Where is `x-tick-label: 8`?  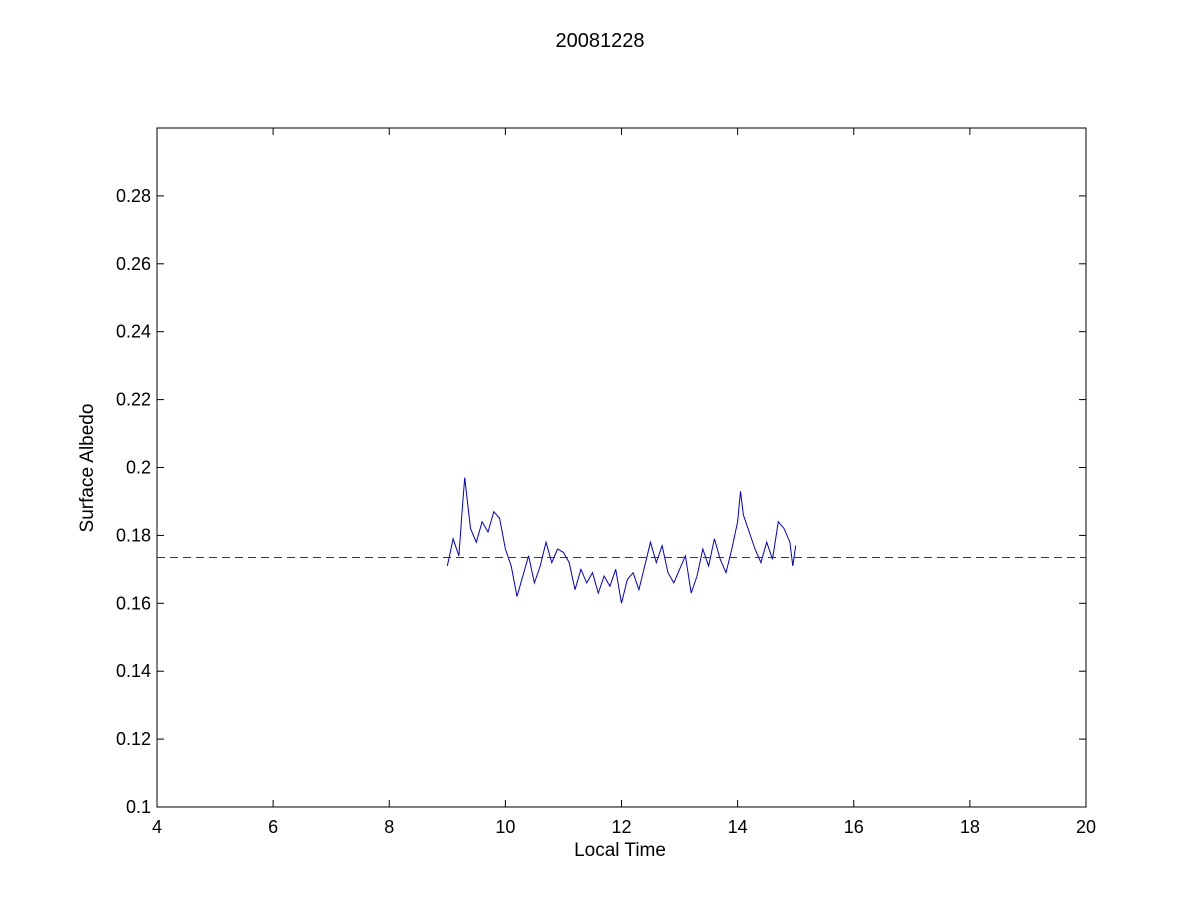
x-tick-label: 8 is located at coordinates (389, 827).